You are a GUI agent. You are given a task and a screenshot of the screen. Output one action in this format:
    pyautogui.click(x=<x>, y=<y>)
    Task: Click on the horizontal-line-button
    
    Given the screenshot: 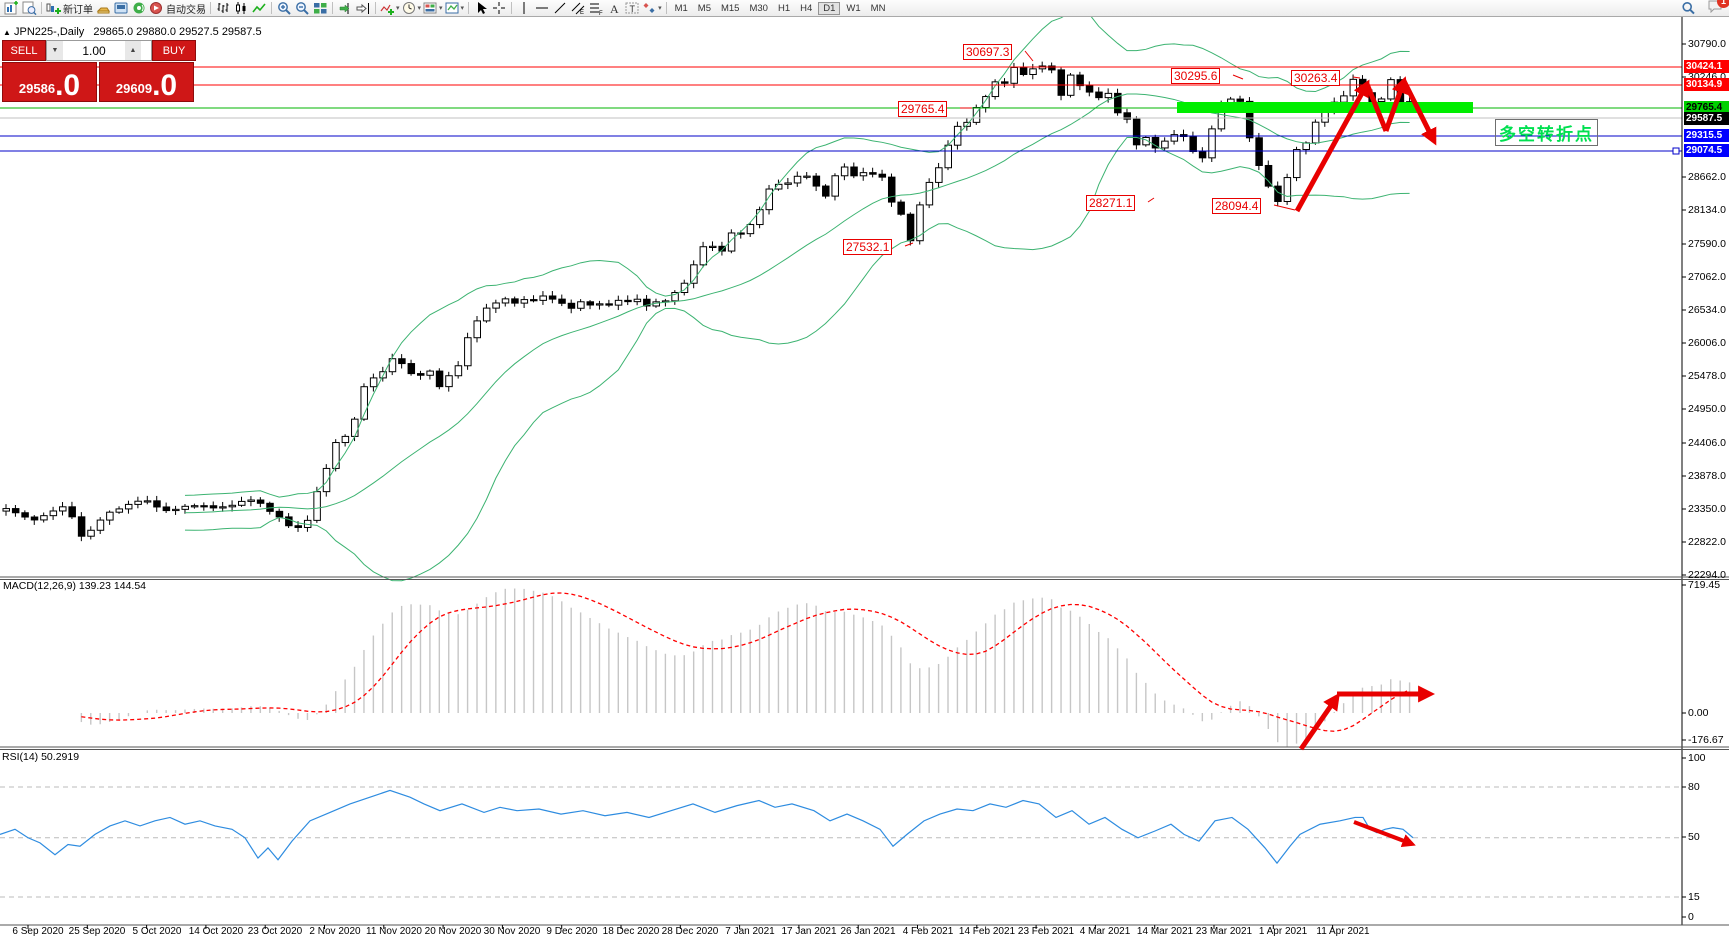 What is the action you would take?
    pyautogui.click(x=542, y=8)
    